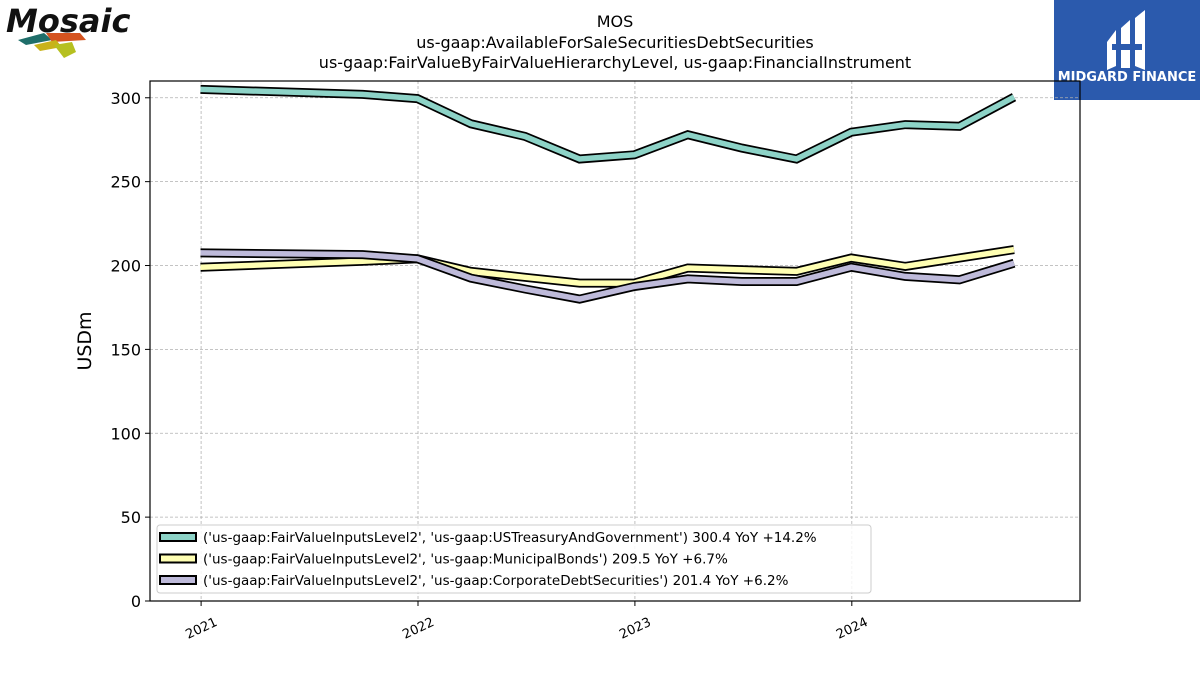  Describe the element at coordinates (125, 98) in the screenshot. I see `y-tick-label: 300` at that location.